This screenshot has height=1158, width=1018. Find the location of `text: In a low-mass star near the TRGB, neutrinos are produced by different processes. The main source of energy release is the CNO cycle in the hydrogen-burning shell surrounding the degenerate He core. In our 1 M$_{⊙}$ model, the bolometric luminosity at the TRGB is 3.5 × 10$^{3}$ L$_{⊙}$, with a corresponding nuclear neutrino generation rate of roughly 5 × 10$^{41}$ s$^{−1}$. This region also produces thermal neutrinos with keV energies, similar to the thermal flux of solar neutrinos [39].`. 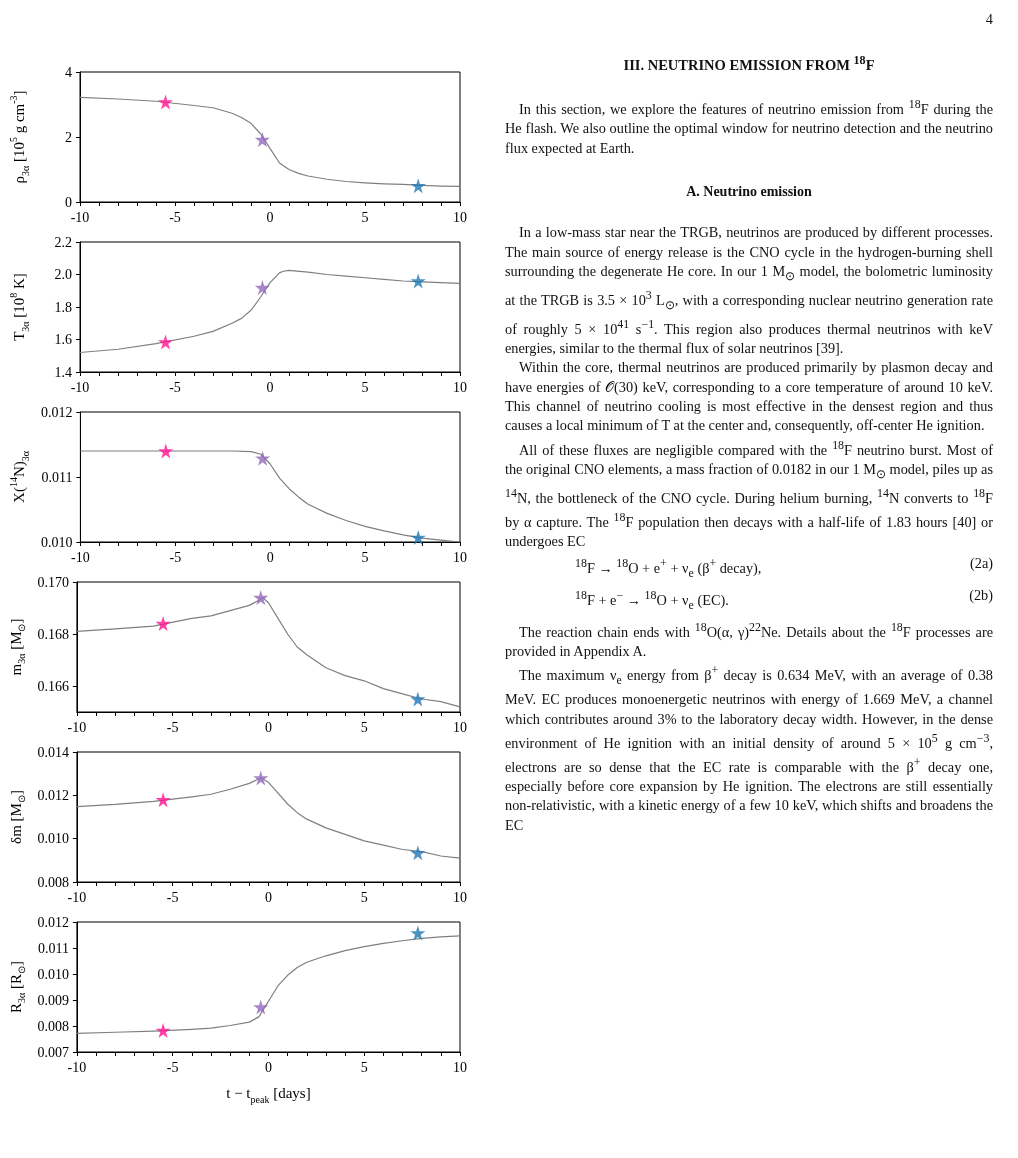

text: In a low-mass star near the TRGB, neutrinos are produced by different processes. The main source of energy release is the CNO cycle in the hydrogen-burning shell surrounding the degenerate He core. In our 1 M$_{⊙}$ model, the bolometric luminosity at the TRGB is 3.5 × 10$^{3}$ L$_{⊙}$, with a corresponding nuclear neutrino generation rate of roughly 5 × 10$^{41}$ s$^{−1}$. This region also produces thermal neutrinos with keV energies, similar to the thermal flux of solar neutrinos [39]. is located at coordinates (749, 290).